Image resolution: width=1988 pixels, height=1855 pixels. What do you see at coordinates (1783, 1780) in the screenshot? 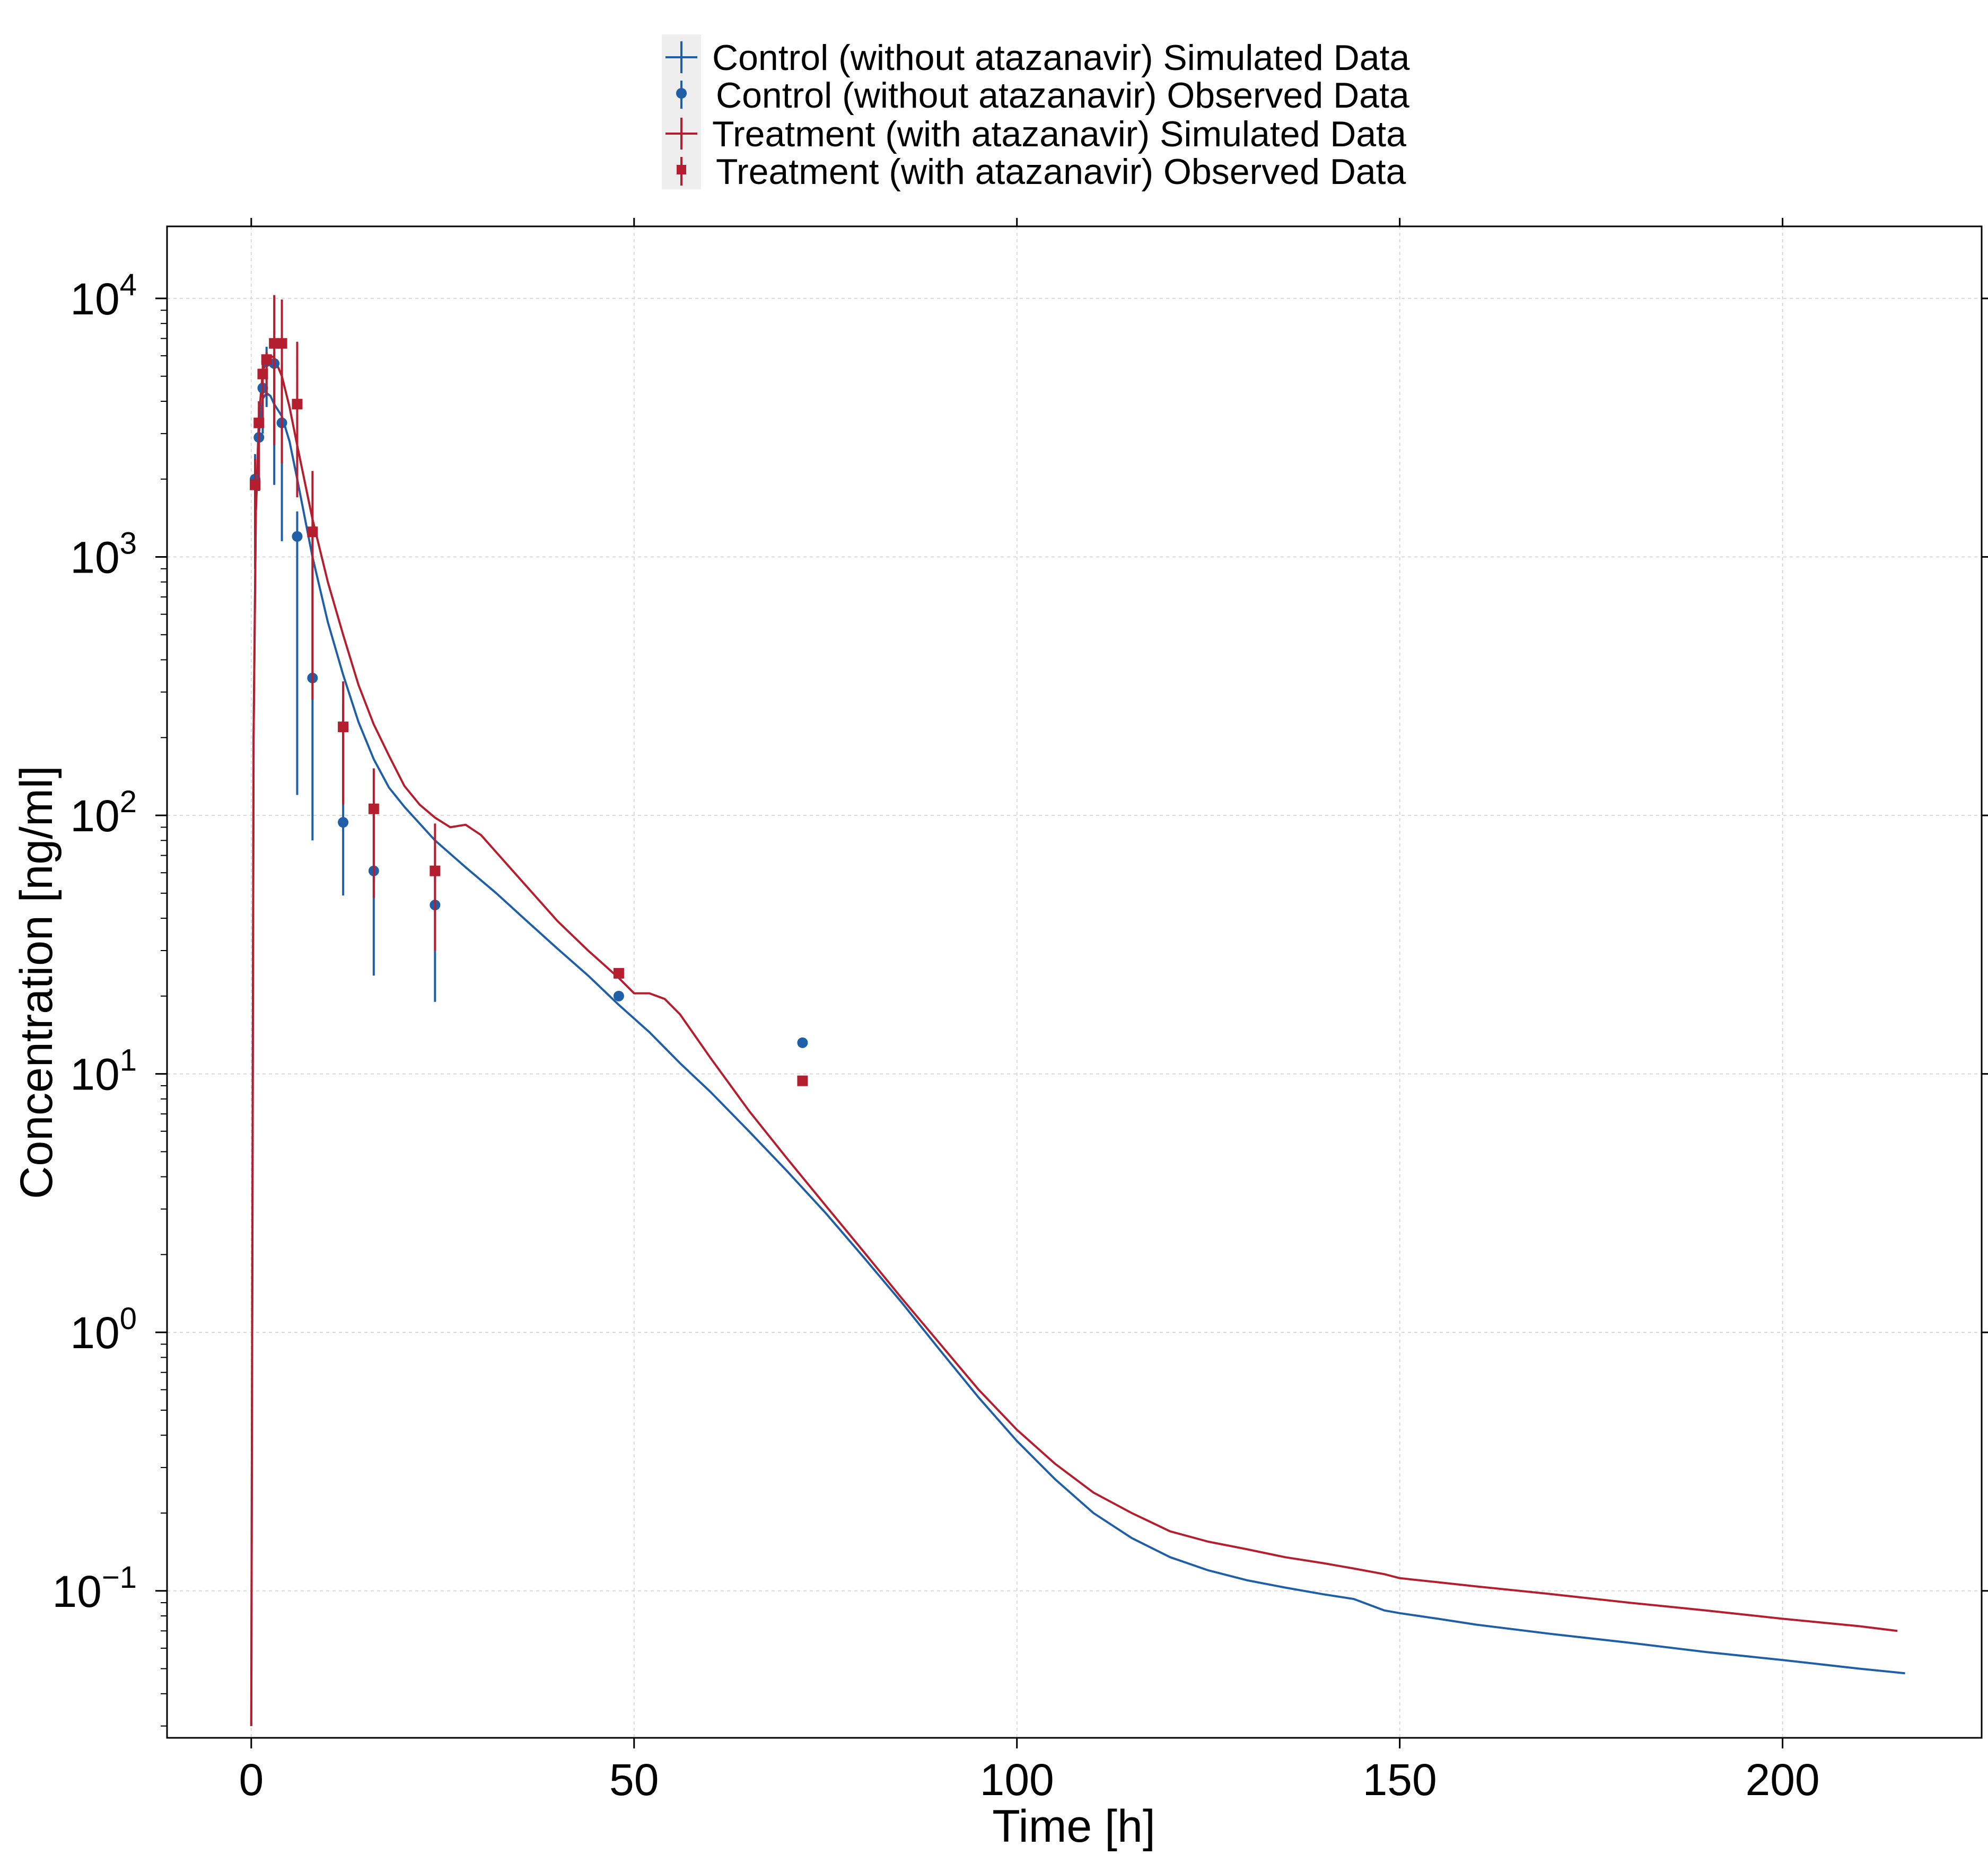
I see `x-tick-label: 200` at bounding box center [1783, 1780].